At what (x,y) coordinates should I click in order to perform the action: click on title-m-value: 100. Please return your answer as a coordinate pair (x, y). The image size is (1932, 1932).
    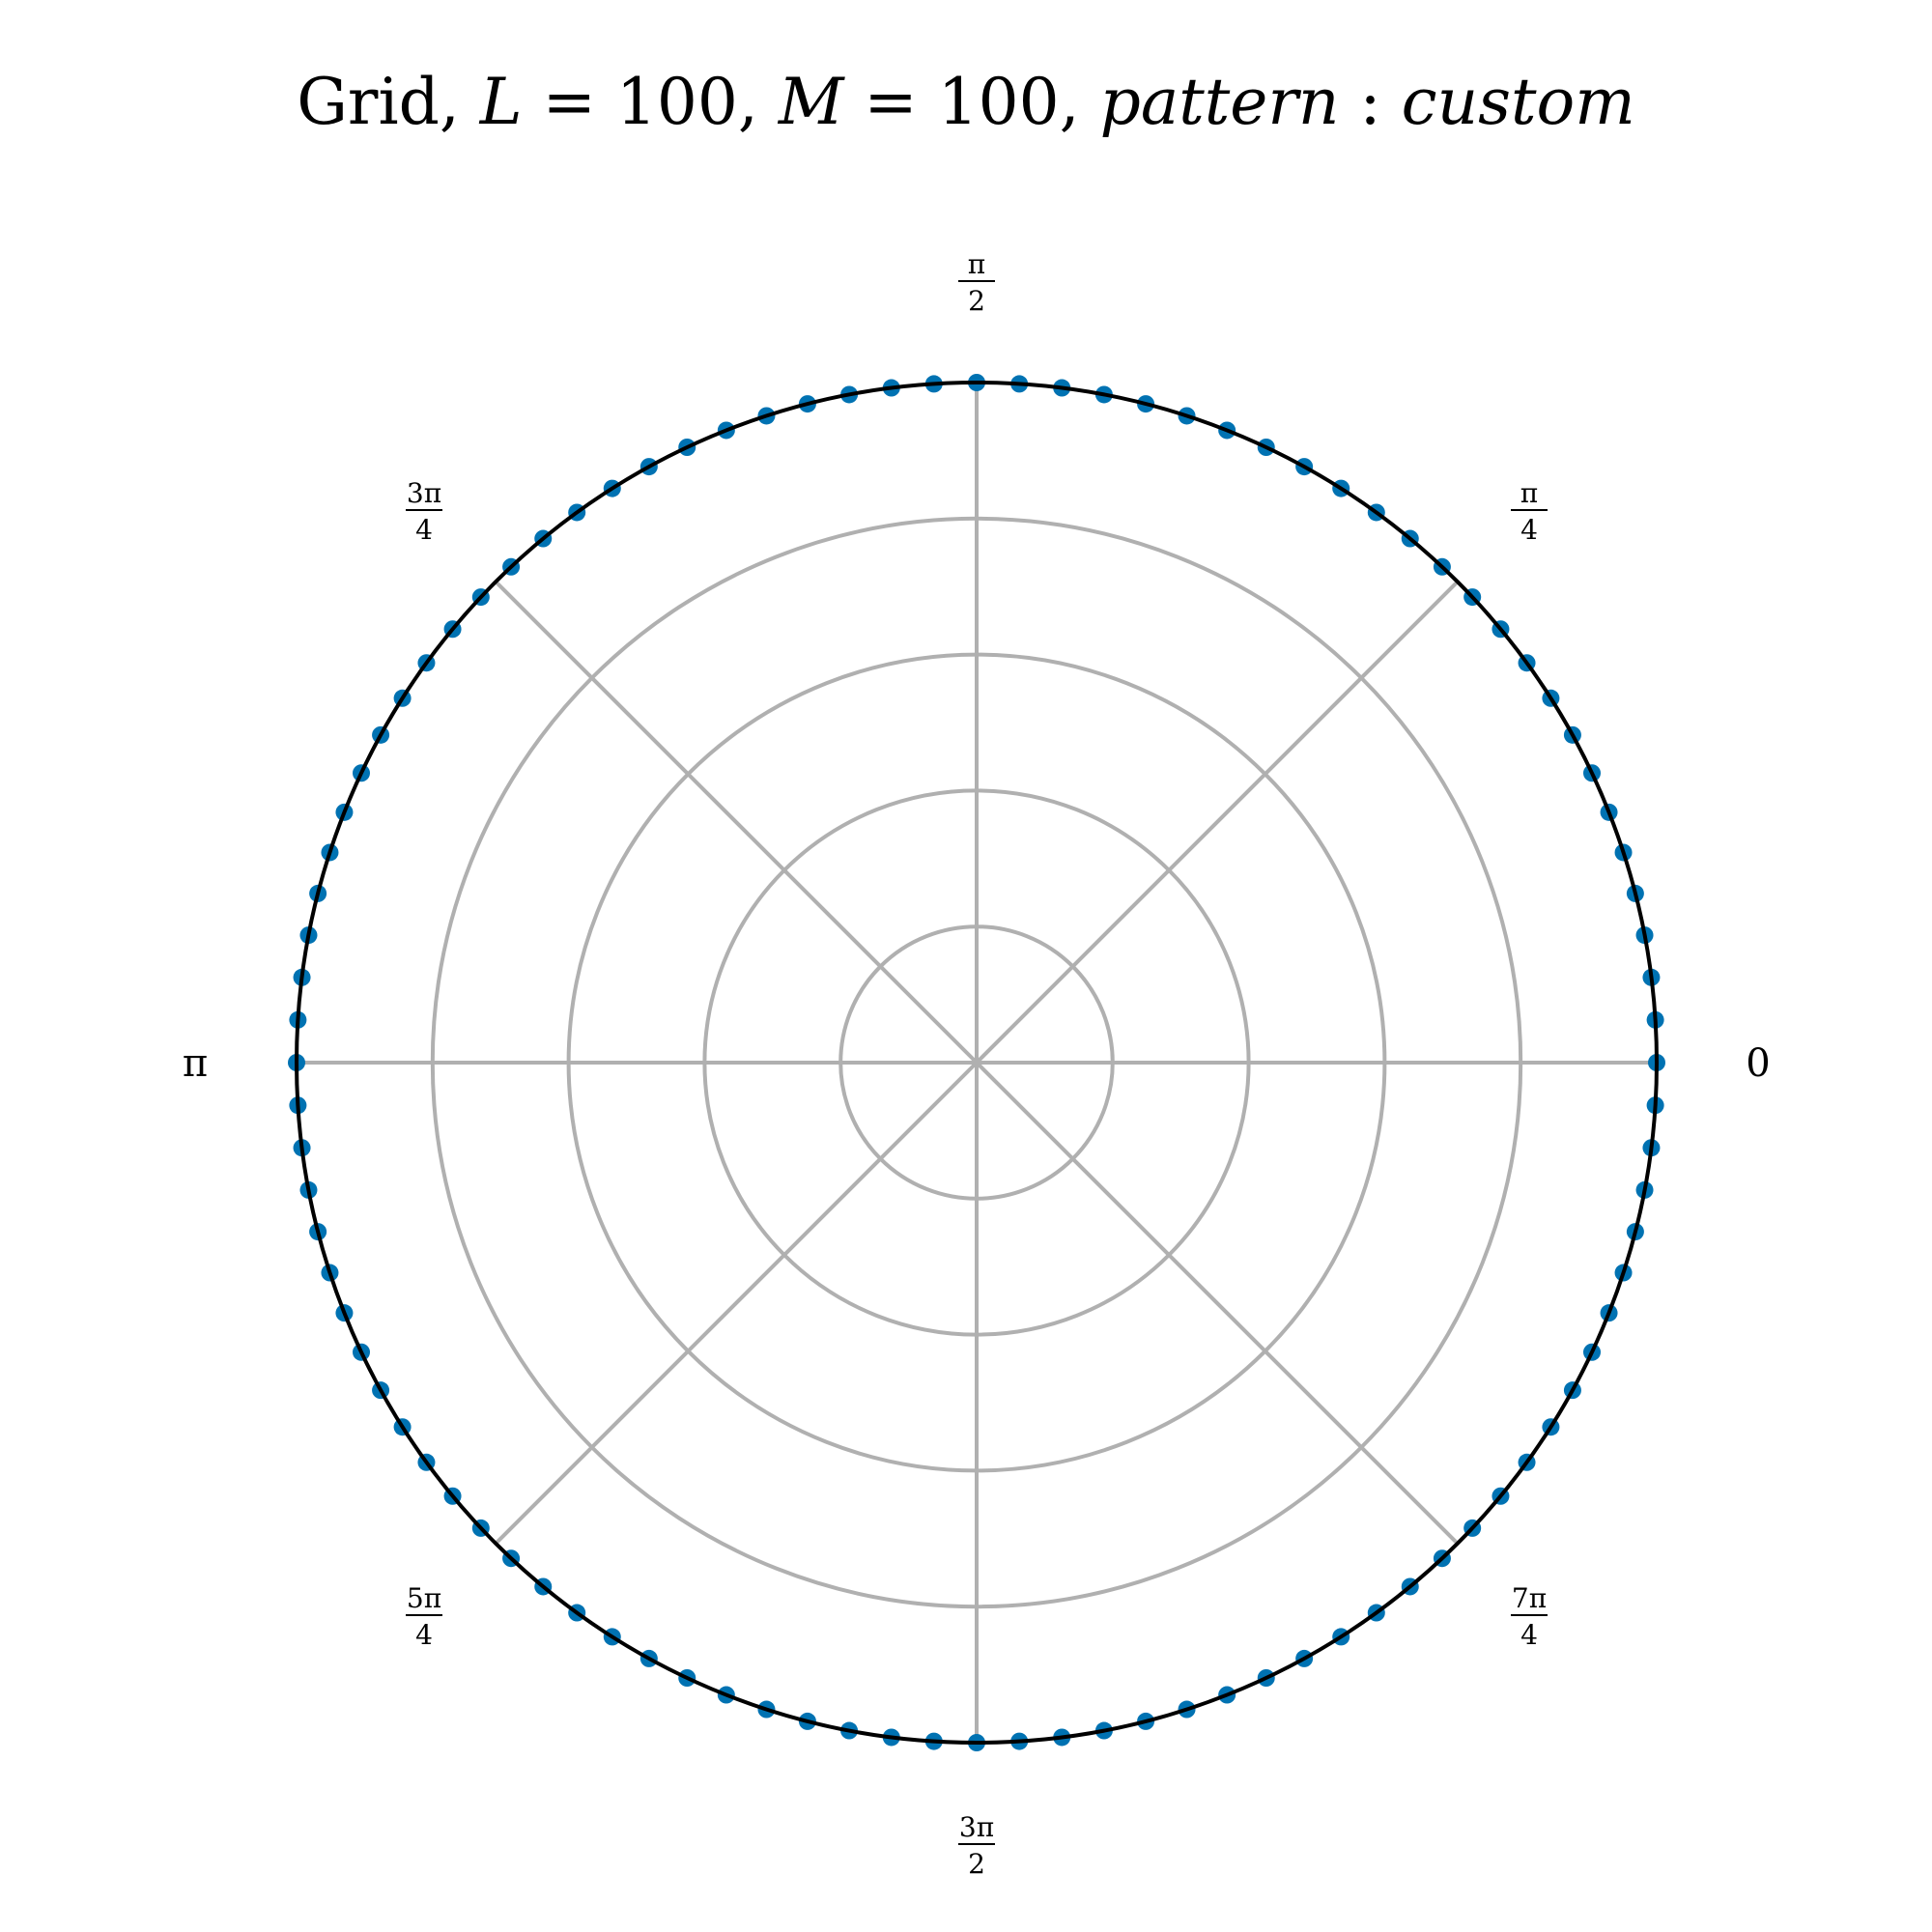
    Looking at the image, I should click on (999, 102).